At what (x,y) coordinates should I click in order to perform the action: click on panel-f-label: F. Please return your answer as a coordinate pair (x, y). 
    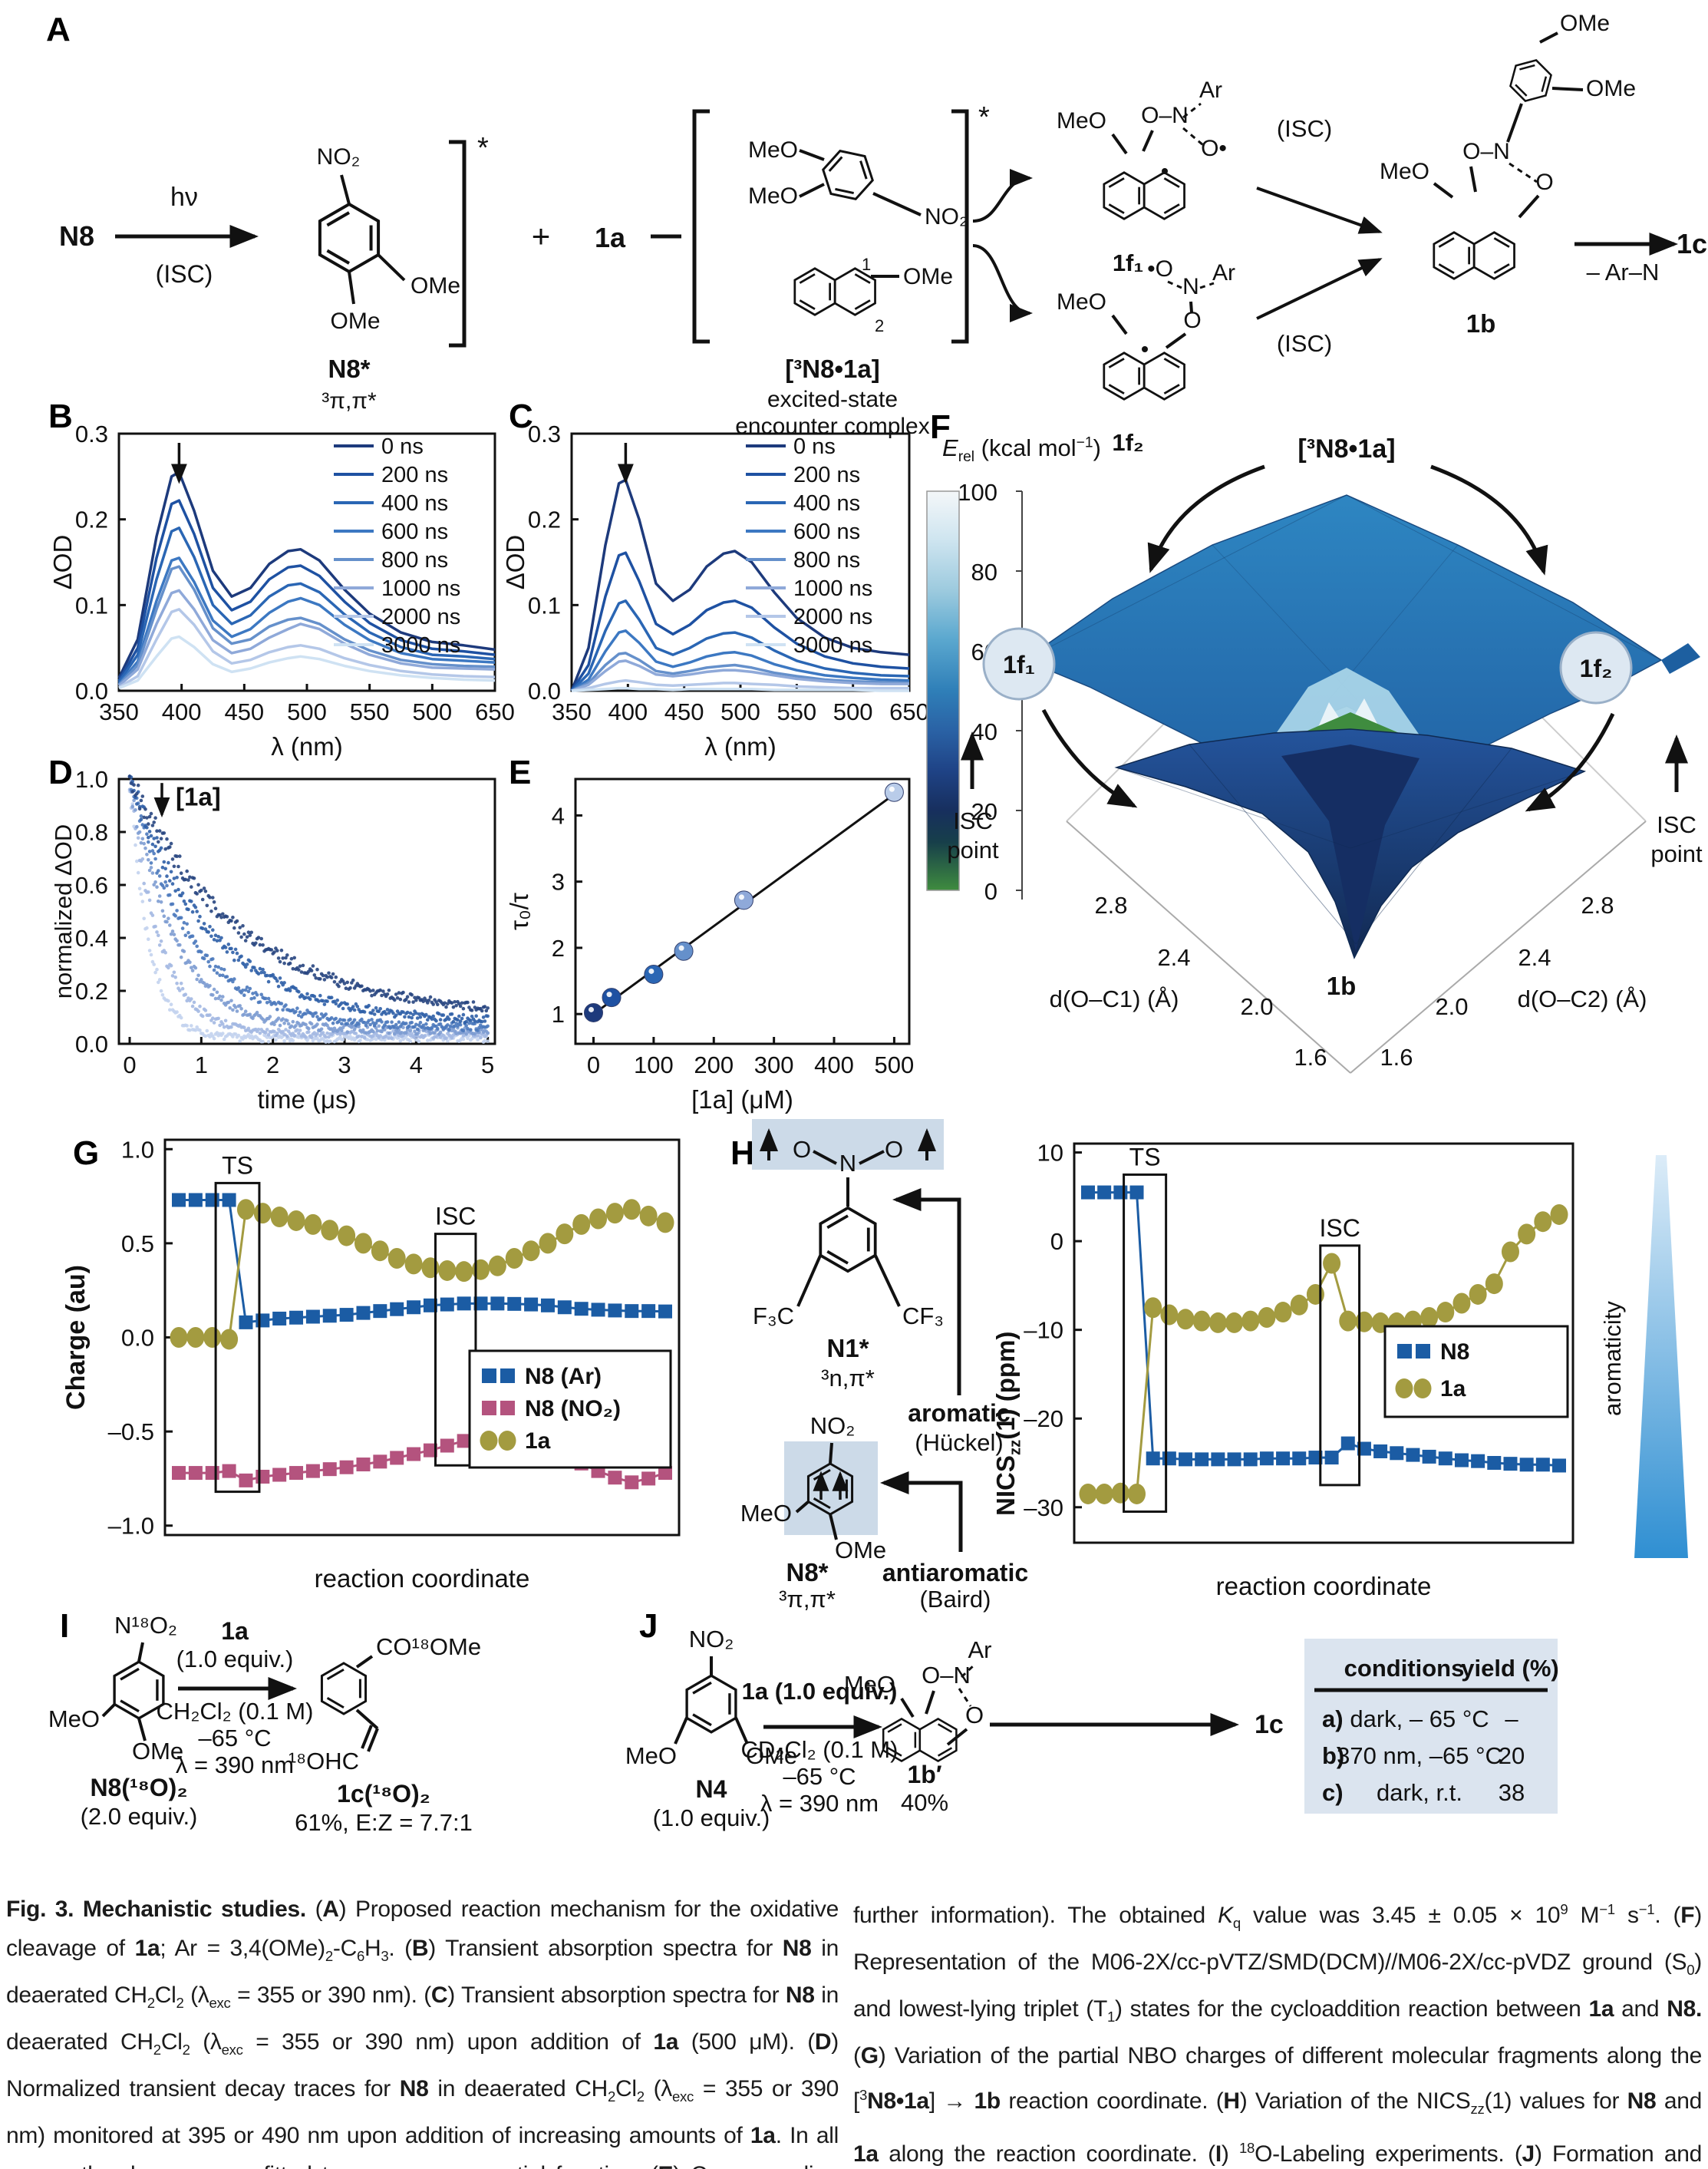
    Looking at the image, I should click on (940, 427).